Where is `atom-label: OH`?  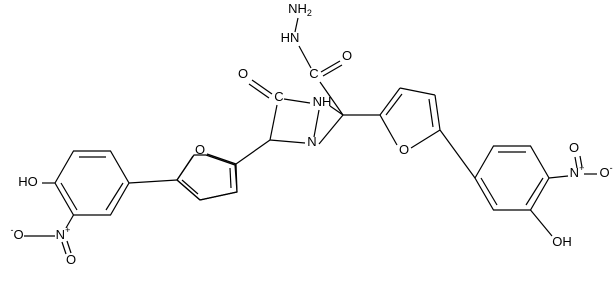 atom-label: OH is located at coordinates (562, 241).